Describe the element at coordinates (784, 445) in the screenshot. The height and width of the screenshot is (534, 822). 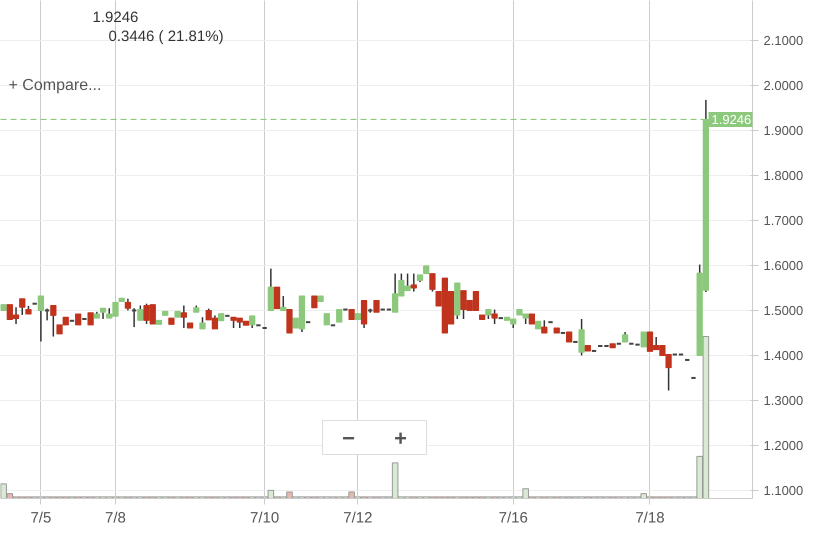
I see `y-tick-label: 1.2000` at that location.